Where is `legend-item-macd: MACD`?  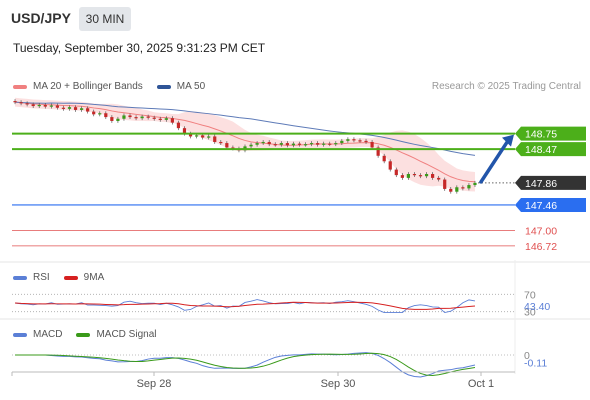
legend-item-macd: MACD is located at coordinates (37, 334).